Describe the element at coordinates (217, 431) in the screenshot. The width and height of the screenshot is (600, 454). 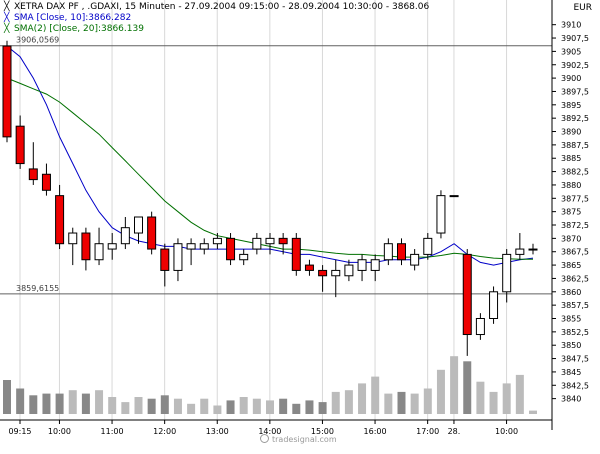
I see `x-tick-label: 13:00` at that location.